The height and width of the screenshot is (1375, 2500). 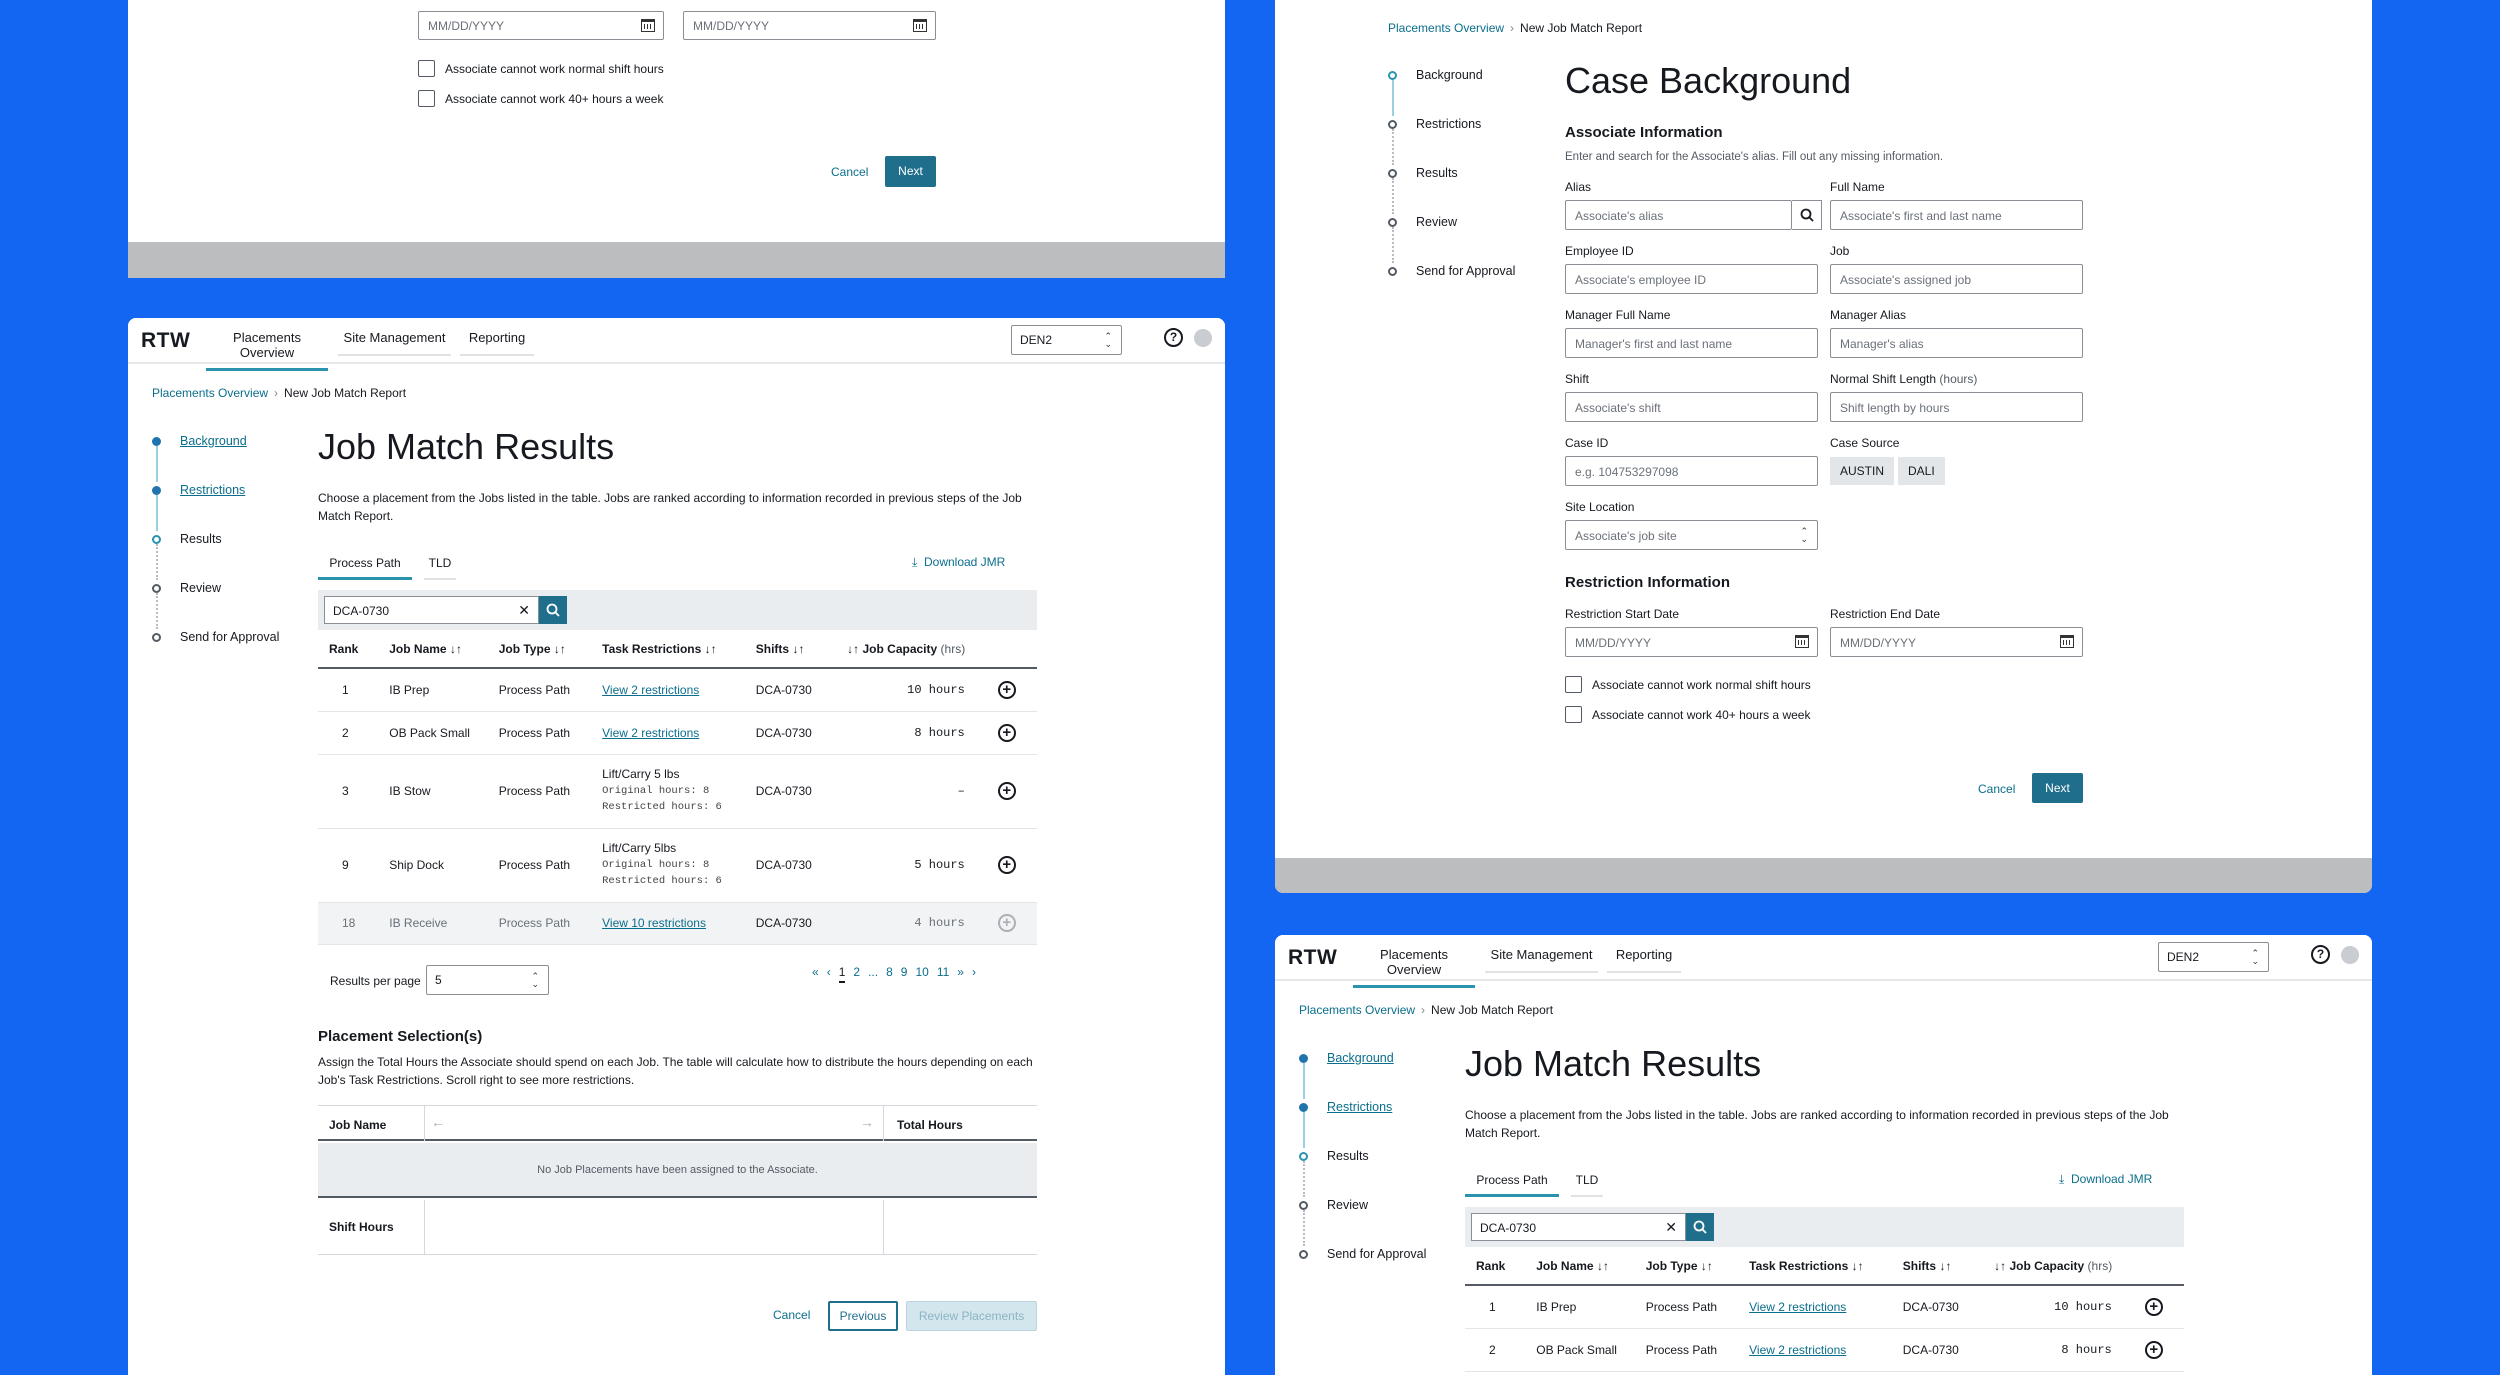 What do you see at coordinates (654, 923) in the screenshot?
I see `view-restrictions-link: View 10 restrictions` at bounding box center [654, 923].